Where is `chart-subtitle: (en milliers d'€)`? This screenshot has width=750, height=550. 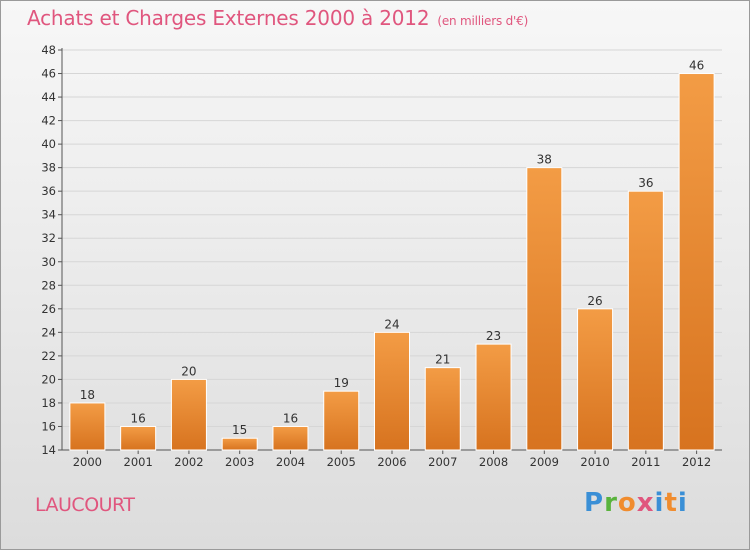
chart-subtitle: (en milliers d'€) is located at coordinates (483, 21).